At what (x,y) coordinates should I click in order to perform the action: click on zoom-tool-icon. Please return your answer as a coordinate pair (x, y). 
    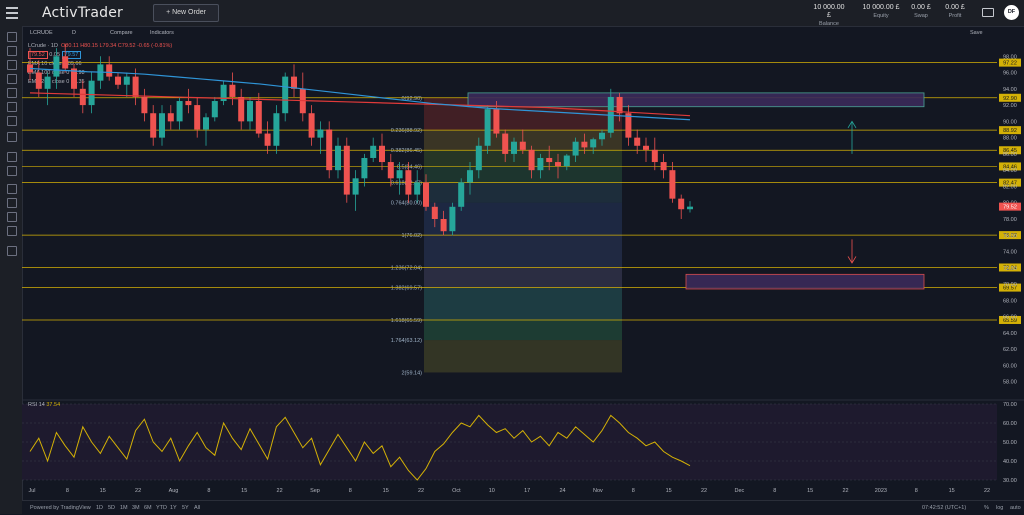
    Looking at the image, I should click on (12, 171).